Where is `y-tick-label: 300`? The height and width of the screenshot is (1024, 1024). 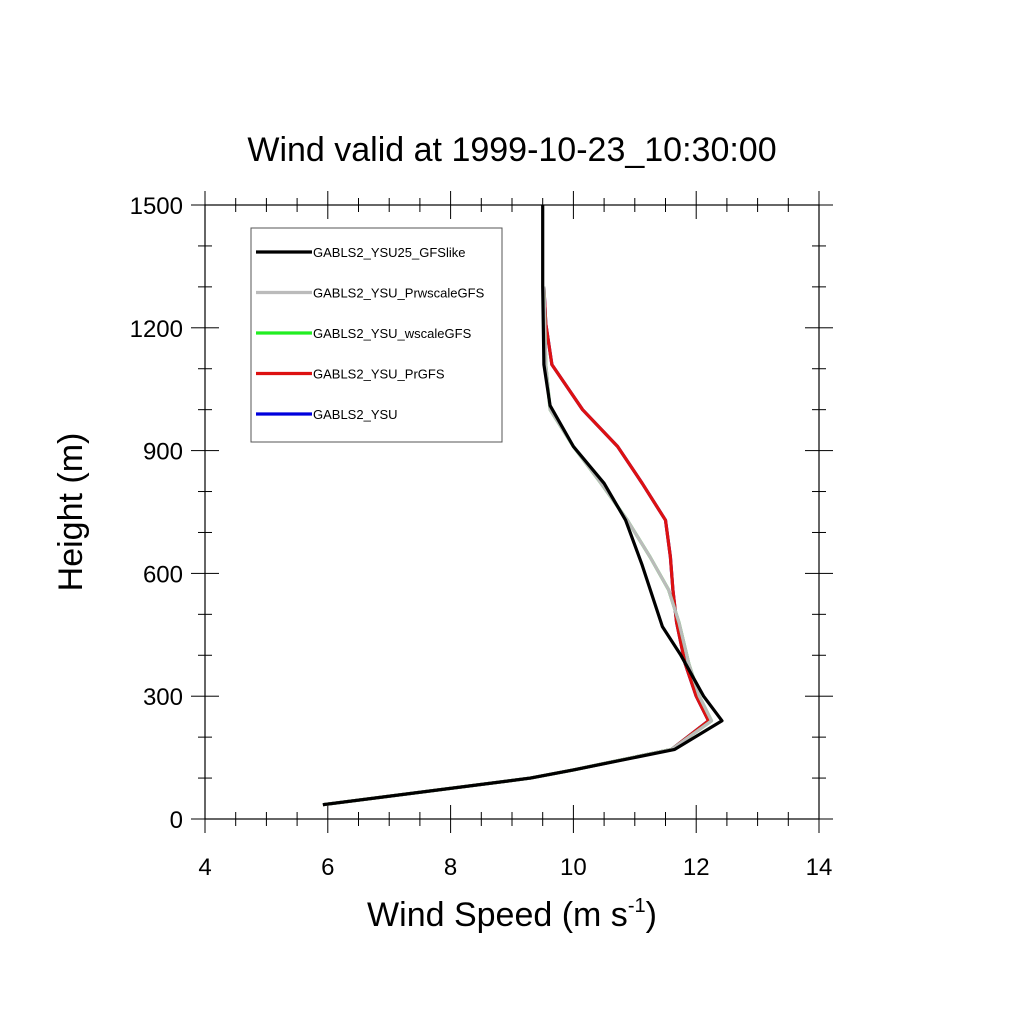
y-tick-label: 300 is located at coordinates (163, 697).